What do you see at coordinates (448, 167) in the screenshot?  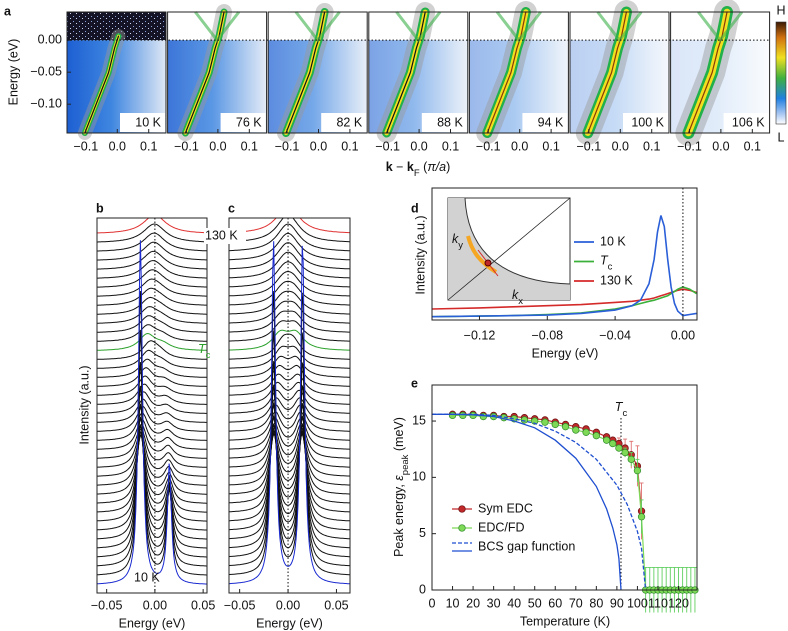 I see `x-axis-label-part: )` at bounding box center [448, 167].